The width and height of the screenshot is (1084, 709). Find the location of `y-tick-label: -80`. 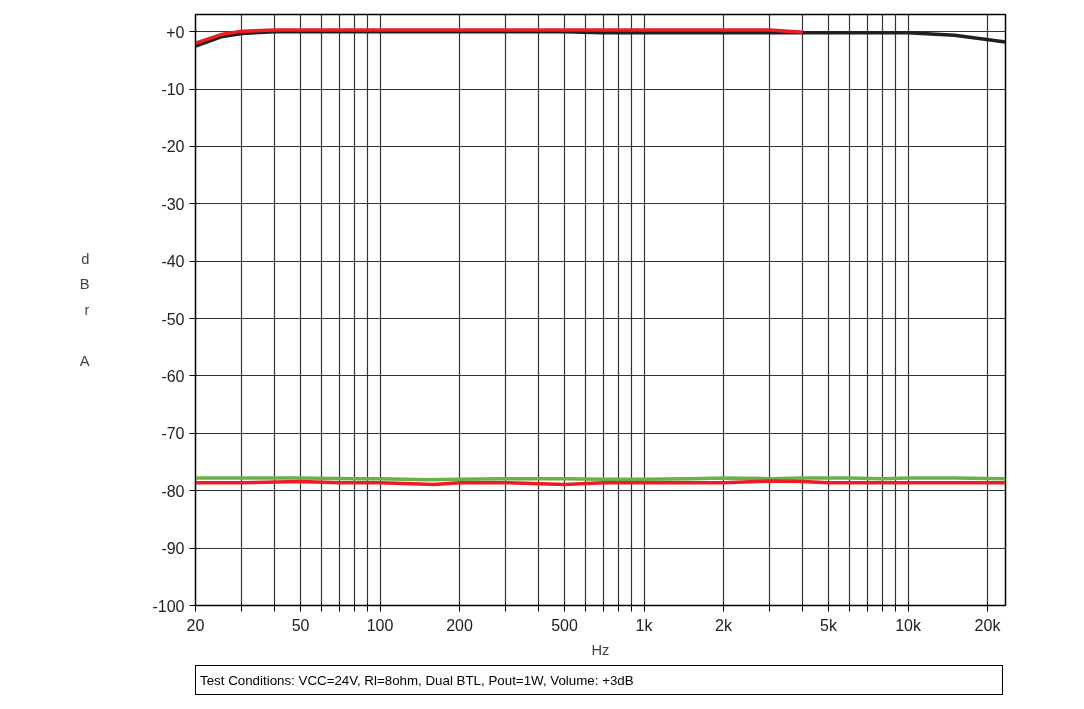

y-tick-label: -80 is located at coordinates (173, 491).